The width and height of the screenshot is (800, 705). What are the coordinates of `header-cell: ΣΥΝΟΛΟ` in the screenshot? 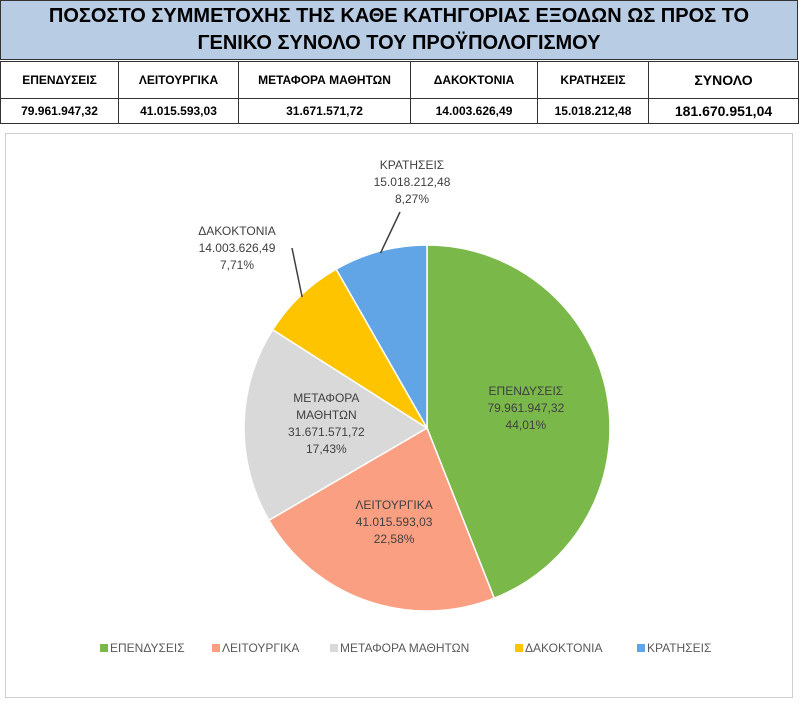 It's located at (723, 80).